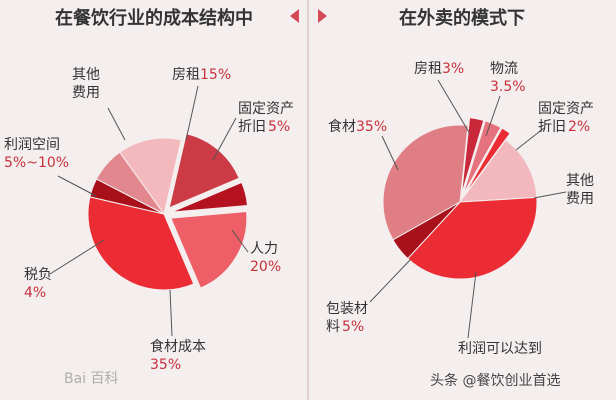 The width and height of the screenshot is (616, 400). I want to click on label-r-depreciation: 固定资产折旧 2%, so click(568, 118).